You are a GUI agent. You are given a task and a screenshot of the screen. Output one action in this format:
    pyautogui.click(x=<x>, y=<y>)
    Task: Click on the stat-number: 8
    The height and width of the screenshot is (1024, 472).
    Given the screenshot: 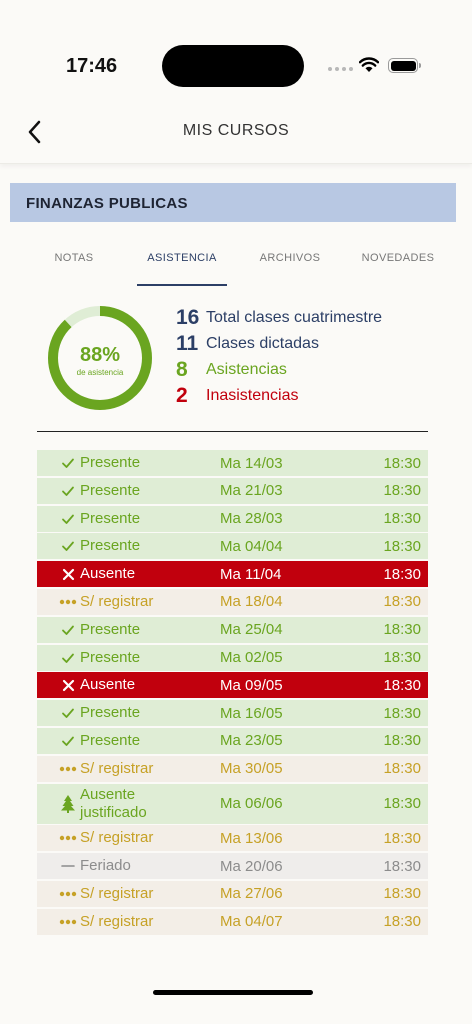 What is the action you would take?
    pyautogui.click(x=182, y=369)
    